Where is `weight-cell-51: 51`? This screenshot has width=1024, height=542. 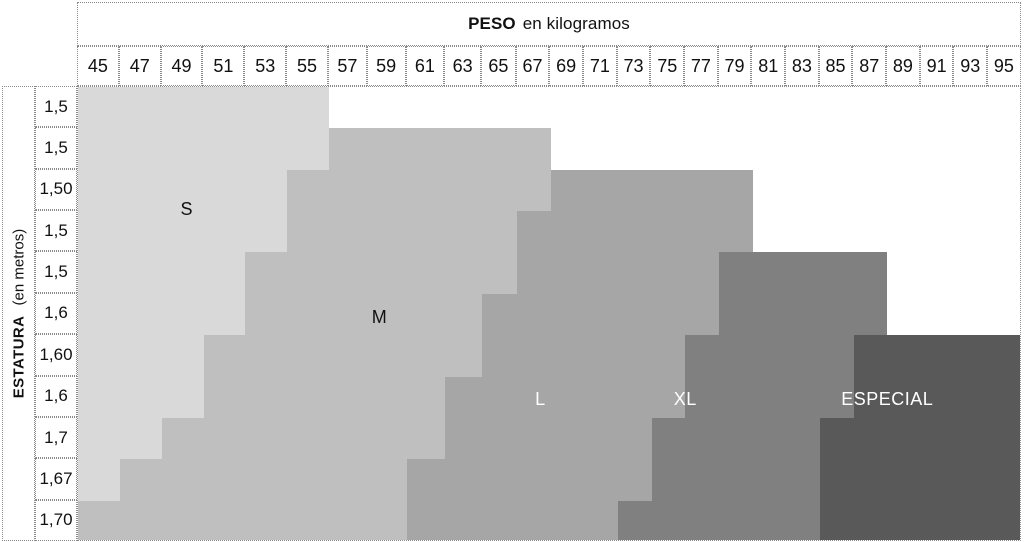 weight-cell-51: 51 is located at coordinates (223, 66).